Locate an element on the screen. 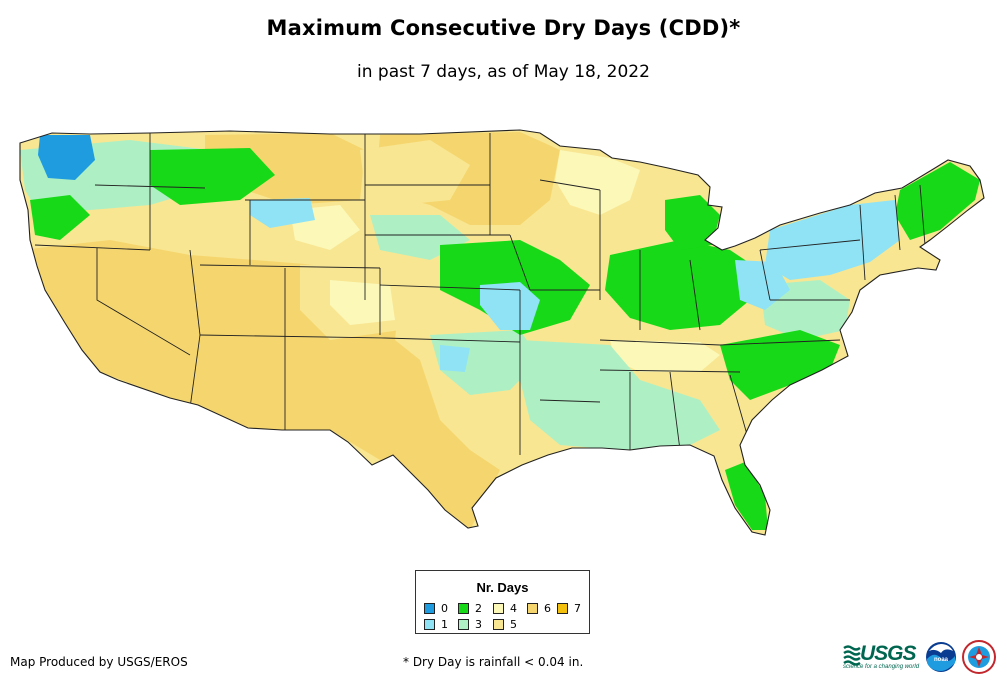 Image resolution: width=1007 pixels, height=691 pixels. zone-4-wisconsin is located at coordinates (597, 182).